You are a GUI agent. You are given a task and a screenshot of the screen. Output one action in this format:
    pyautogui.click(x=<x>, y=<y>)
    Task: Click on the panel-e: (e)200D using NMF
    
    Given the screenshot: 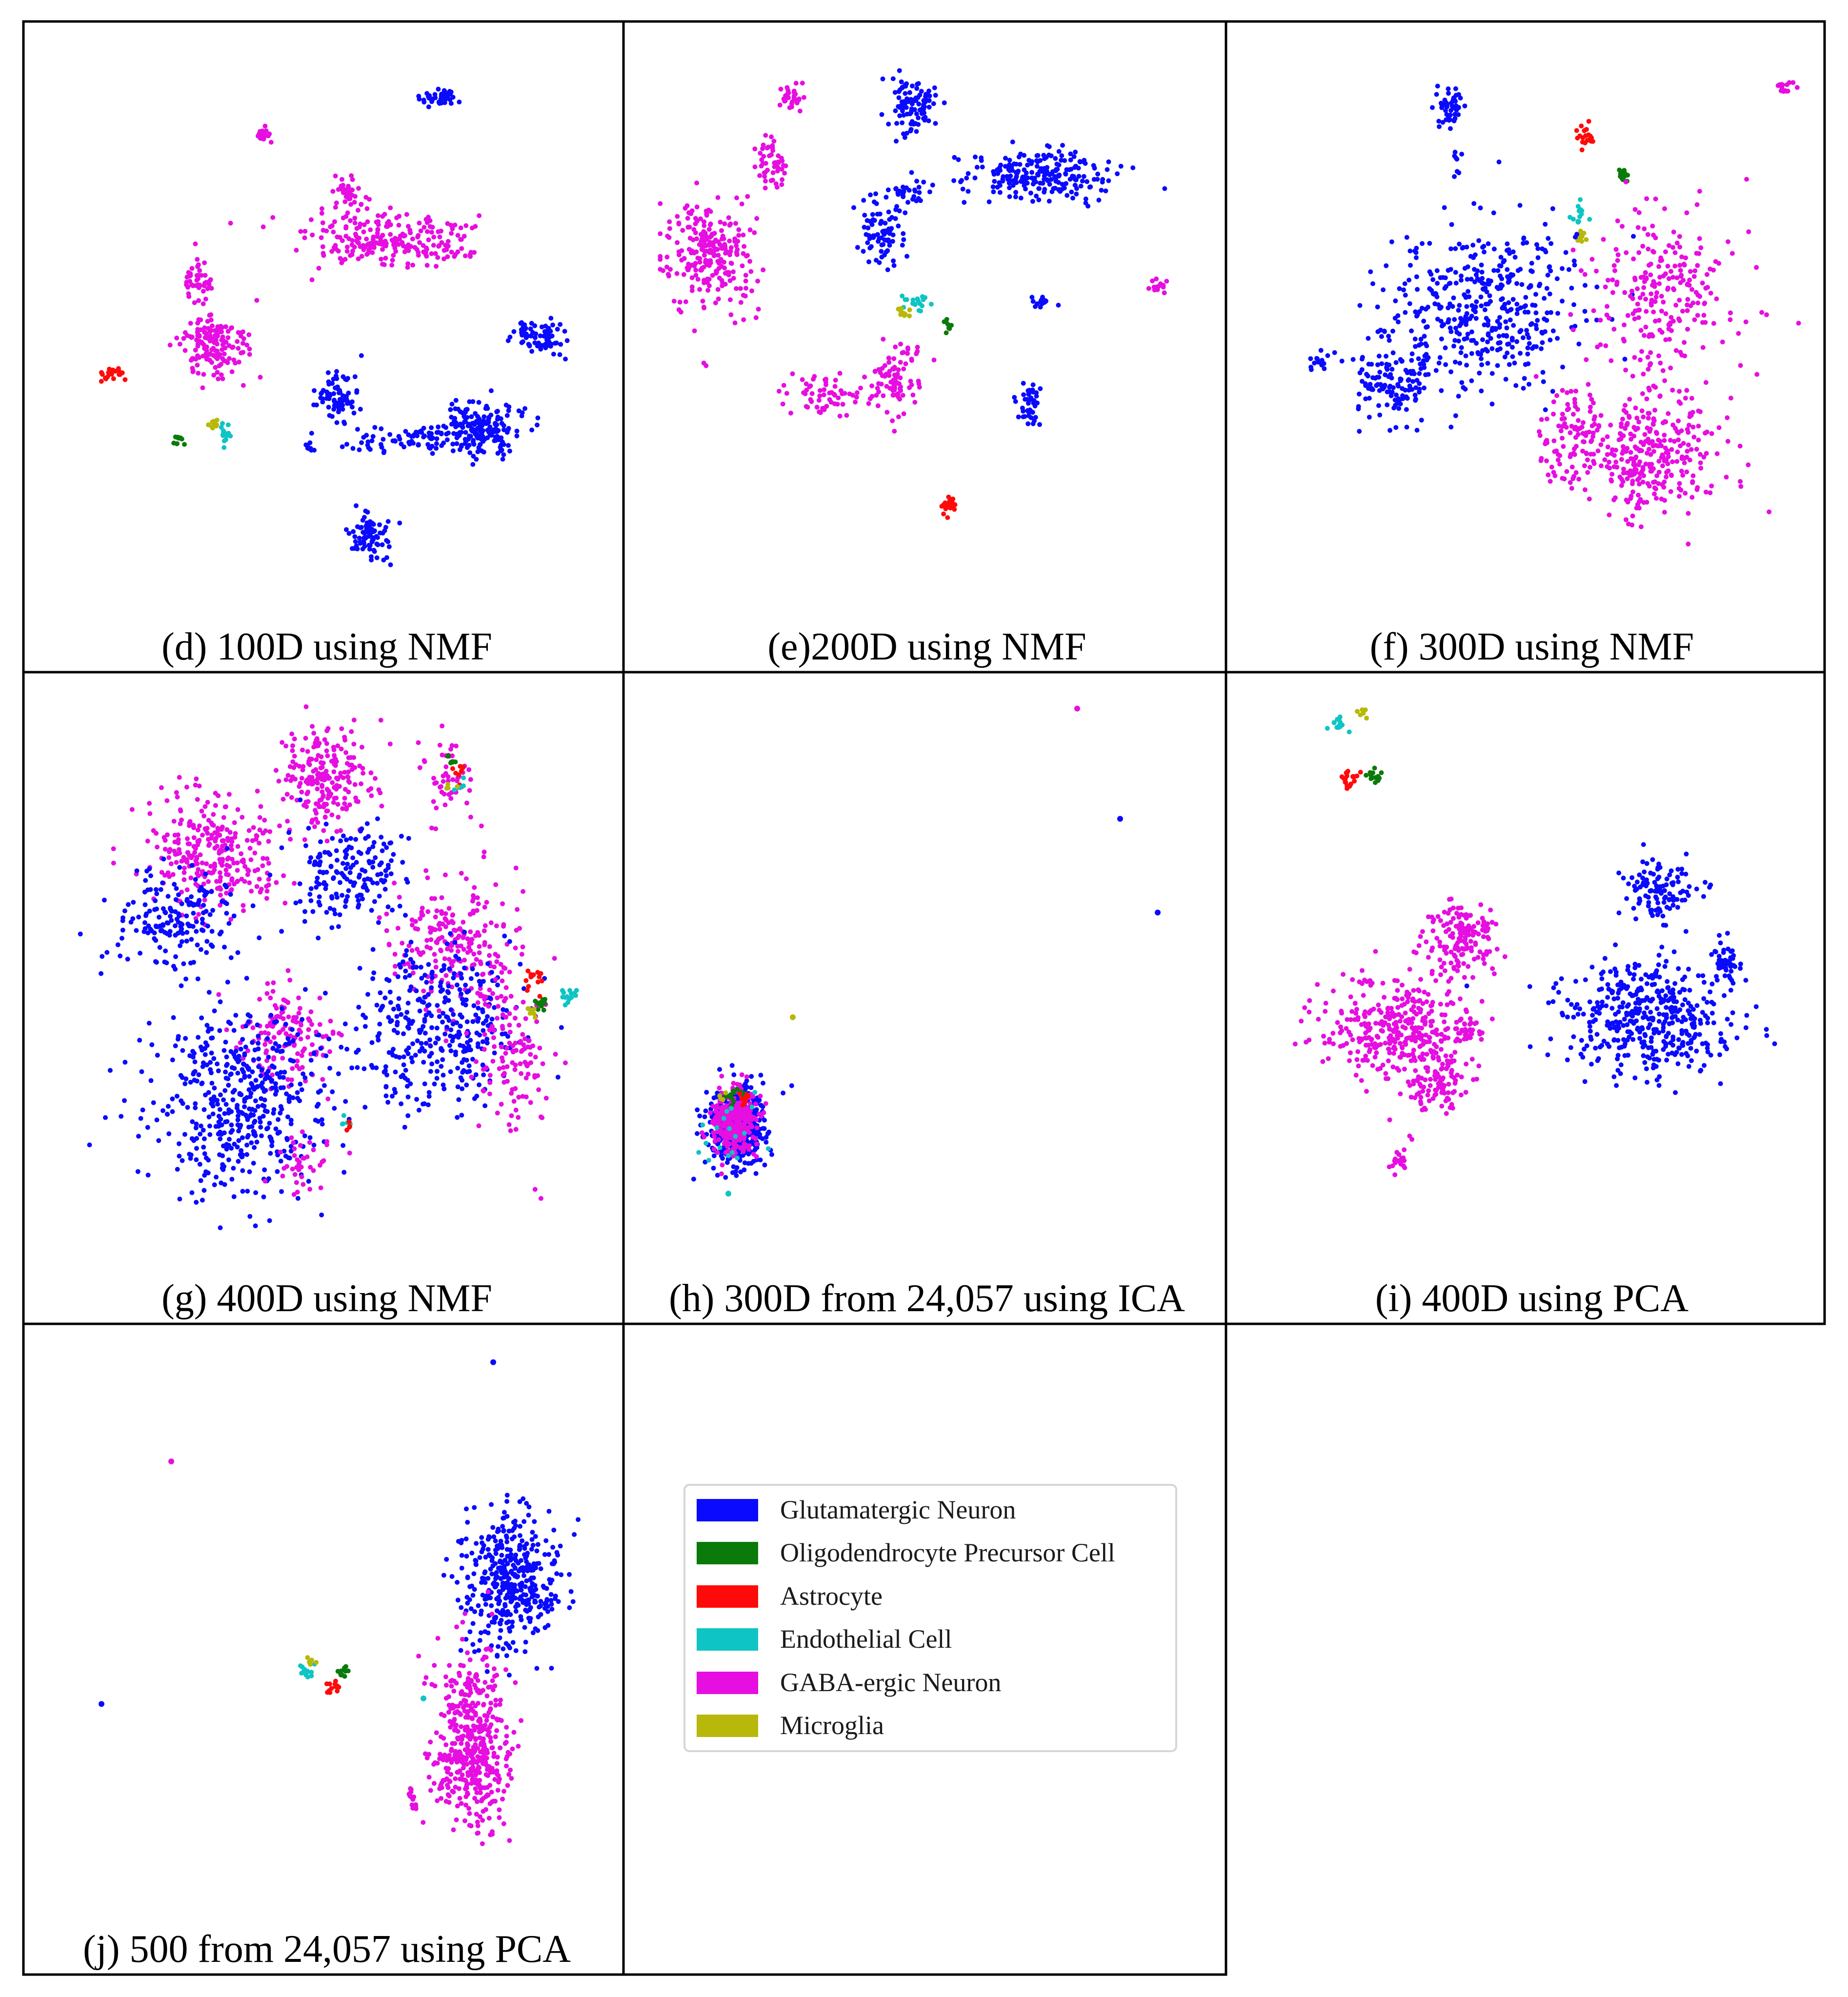 What is the action you would take?
    pyautogui.click(x=913, y=368)
    